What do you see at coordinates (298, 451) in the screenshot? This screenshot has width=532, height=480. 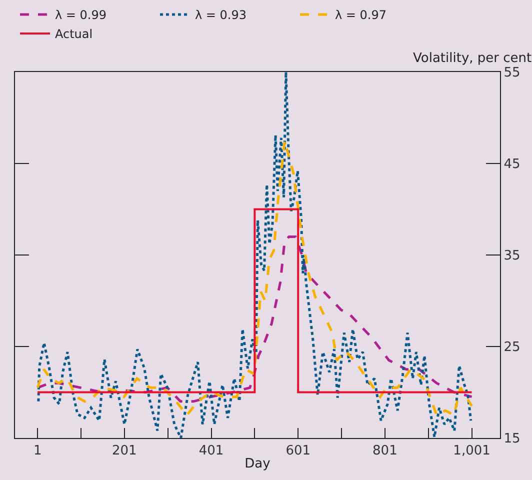 I see `x-tick-label: 601` at bounding box center [298, 451].